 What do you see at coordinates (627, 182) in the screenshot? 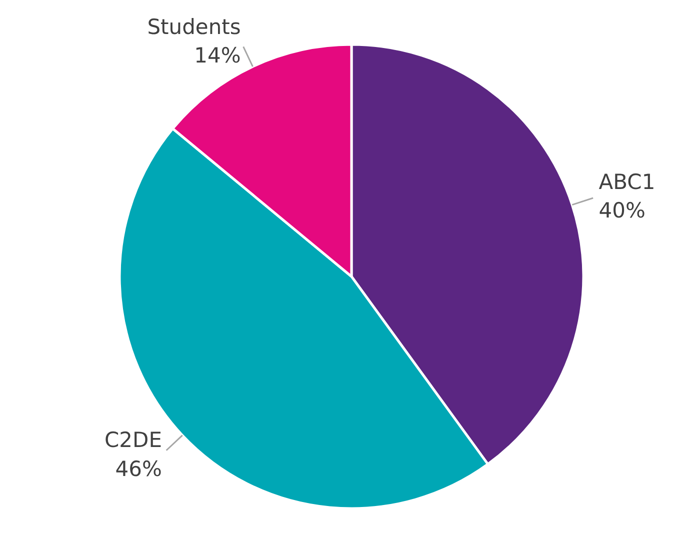
I see `slice-label: ABC1` at bounding box center [627, 182].